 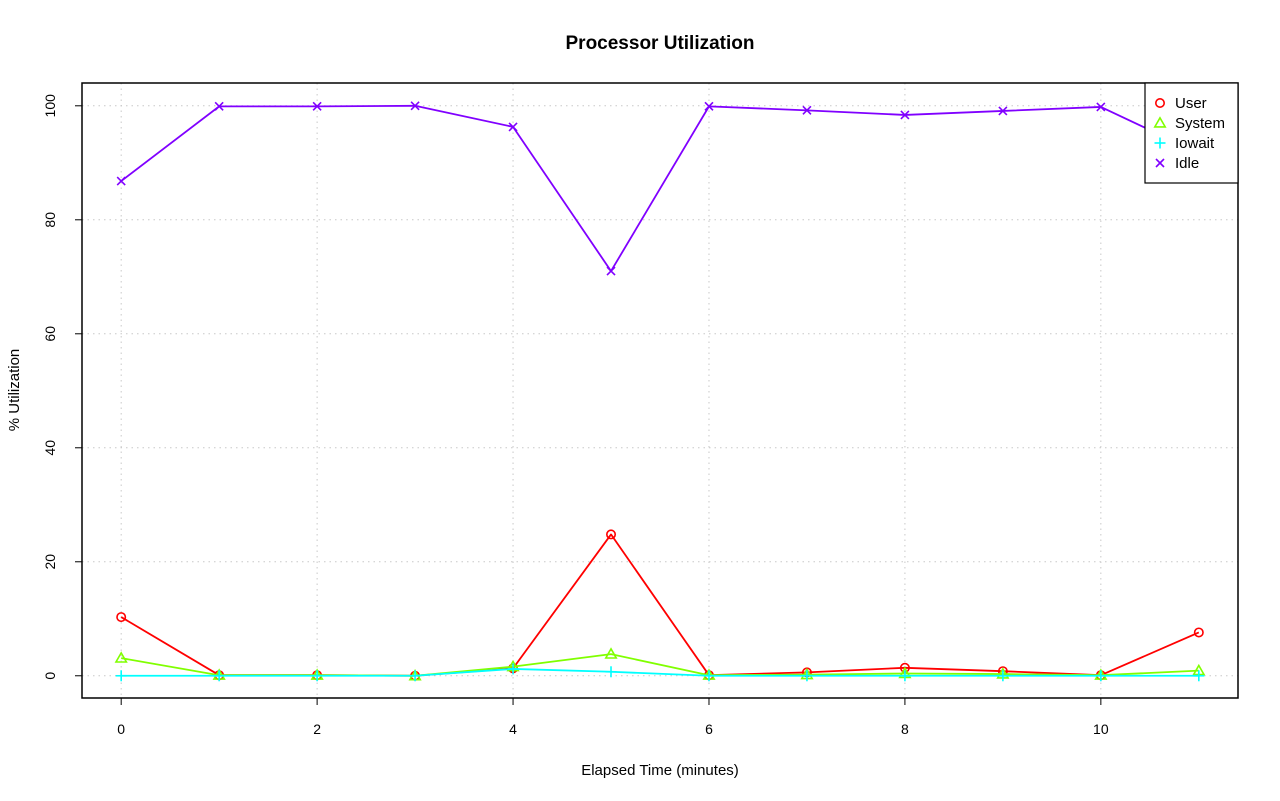 What do you see at coordinates (50, 676) in the screenshot?
I see `y-tick-label: 0` at bounding box center [50, 676].